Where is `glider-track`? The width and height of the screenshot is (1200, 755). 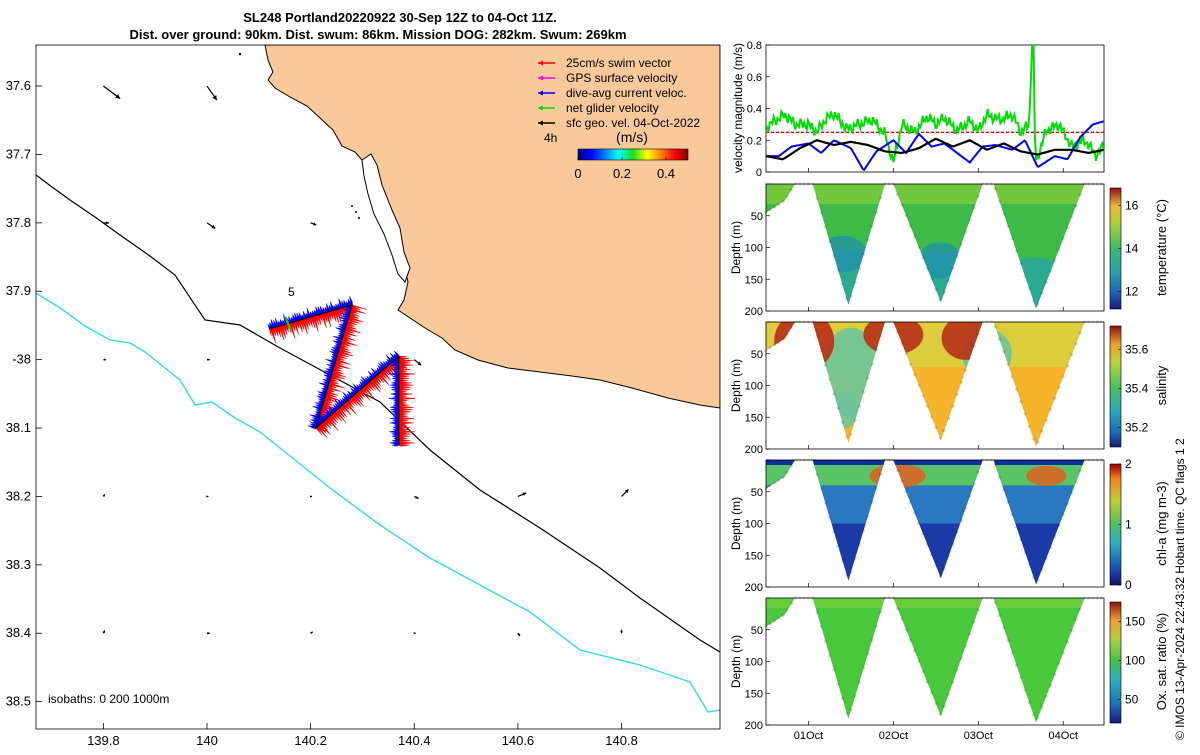 glider-track is located at coordinates (334, 374).